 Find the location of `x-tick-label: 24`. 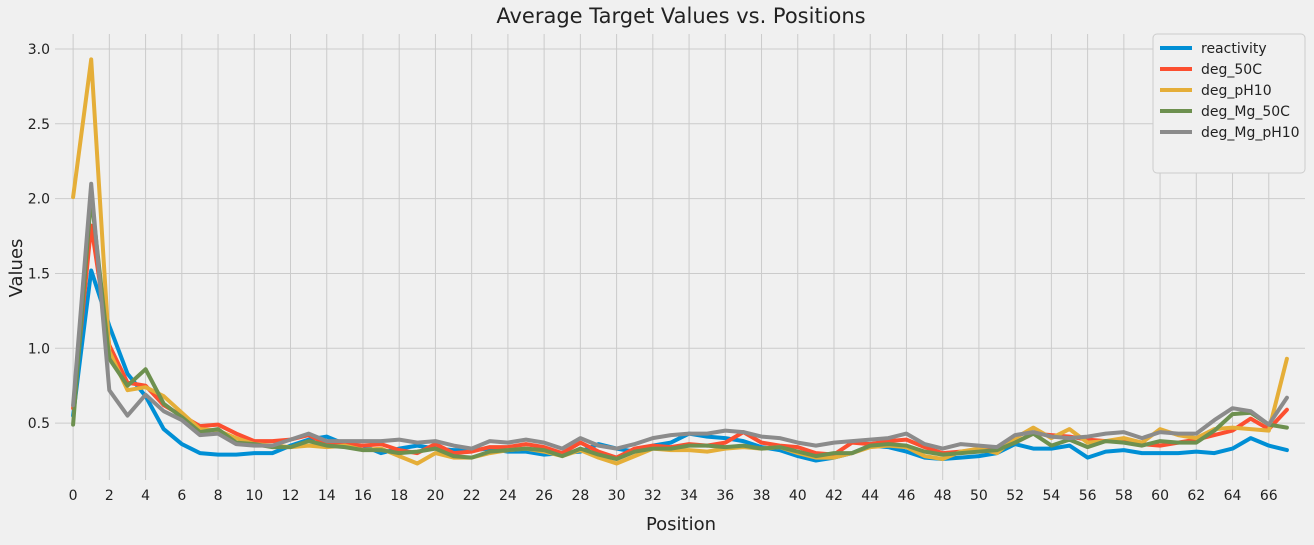

x-tick-label: 24 is located at coordinates (508, 496).